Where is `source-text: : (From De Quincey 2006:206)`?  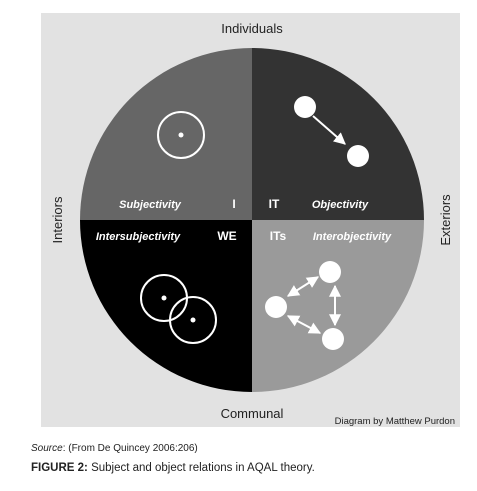 source-text: : (From De Quincey 2006:206) is located at coordinates (130, 448).